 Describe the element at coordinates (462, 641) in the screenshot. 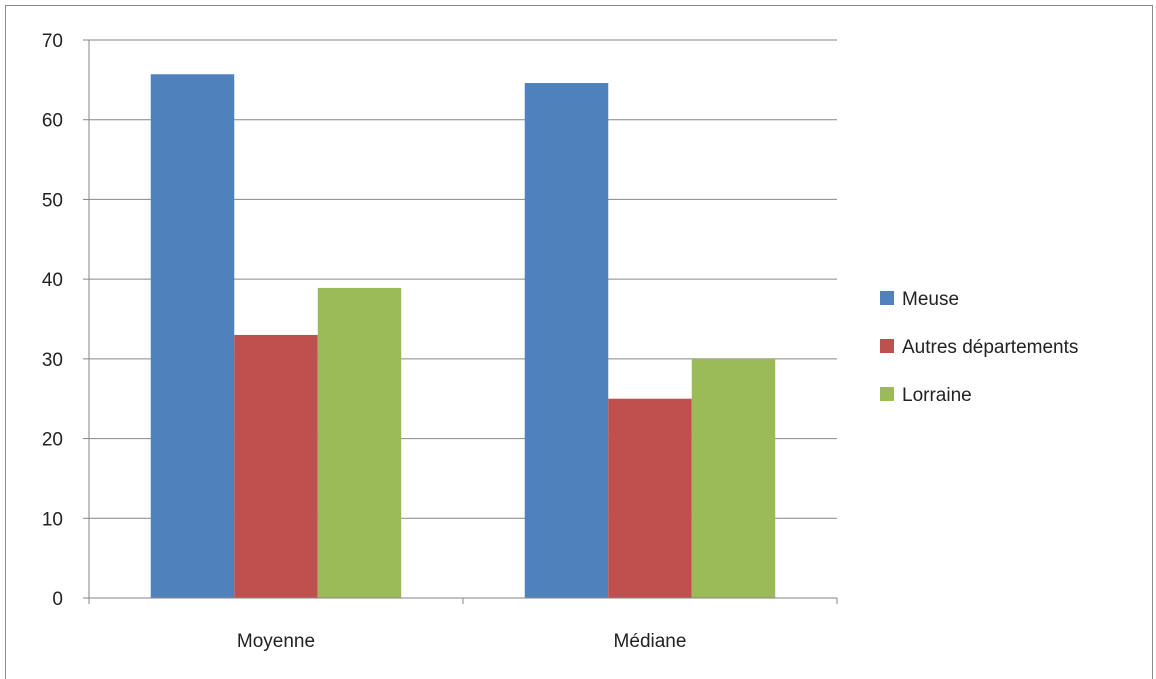

I see `x-category-labels: Moyenne Médiane` at that location.